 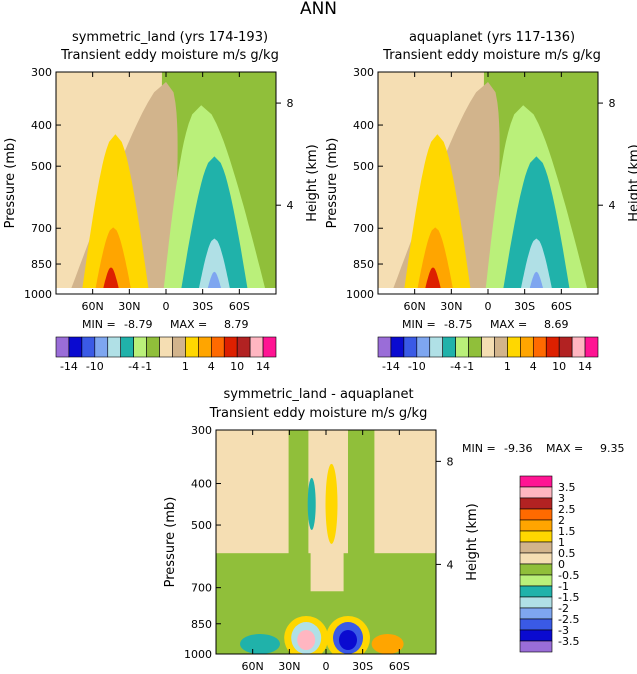 What do you see at coordinates (458, 324) in the screenshot?
I see `panel2-min-value: -8.75` at bounding box center [458, 324].